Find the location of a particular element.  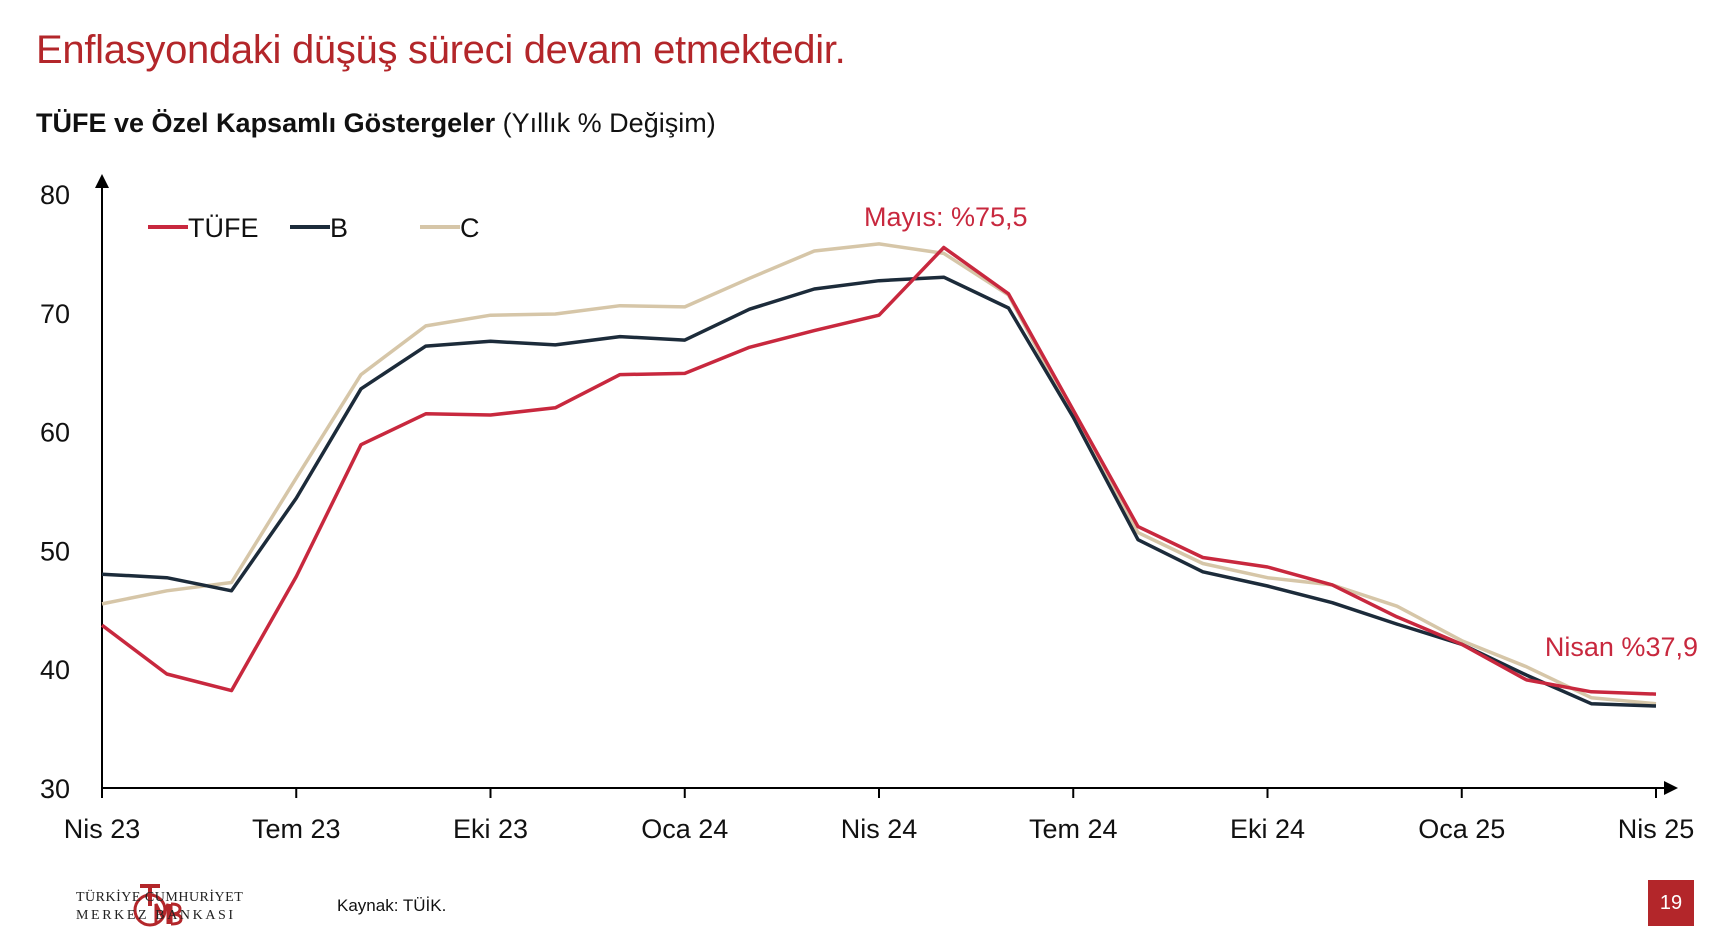

bank-name-line1: TÜRKİYE CUMHURİYET is located at coordinates (160, 897).